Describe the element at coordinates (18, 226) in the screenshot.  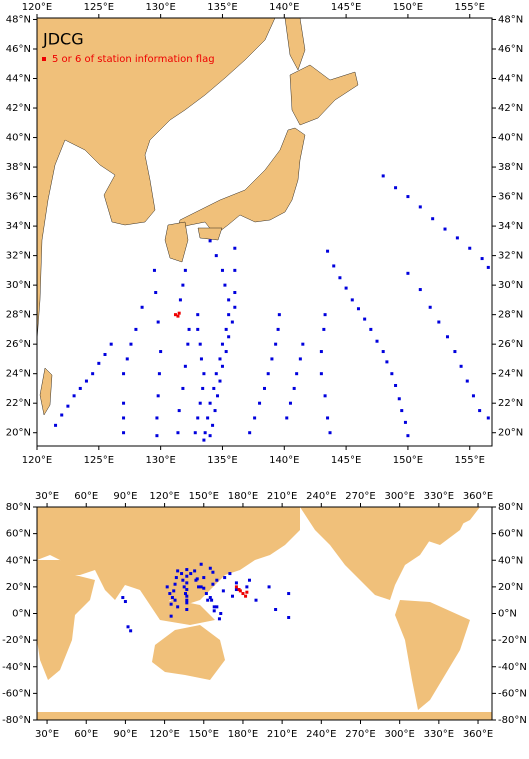
I see `y-tick-label: 34°N` at that location.